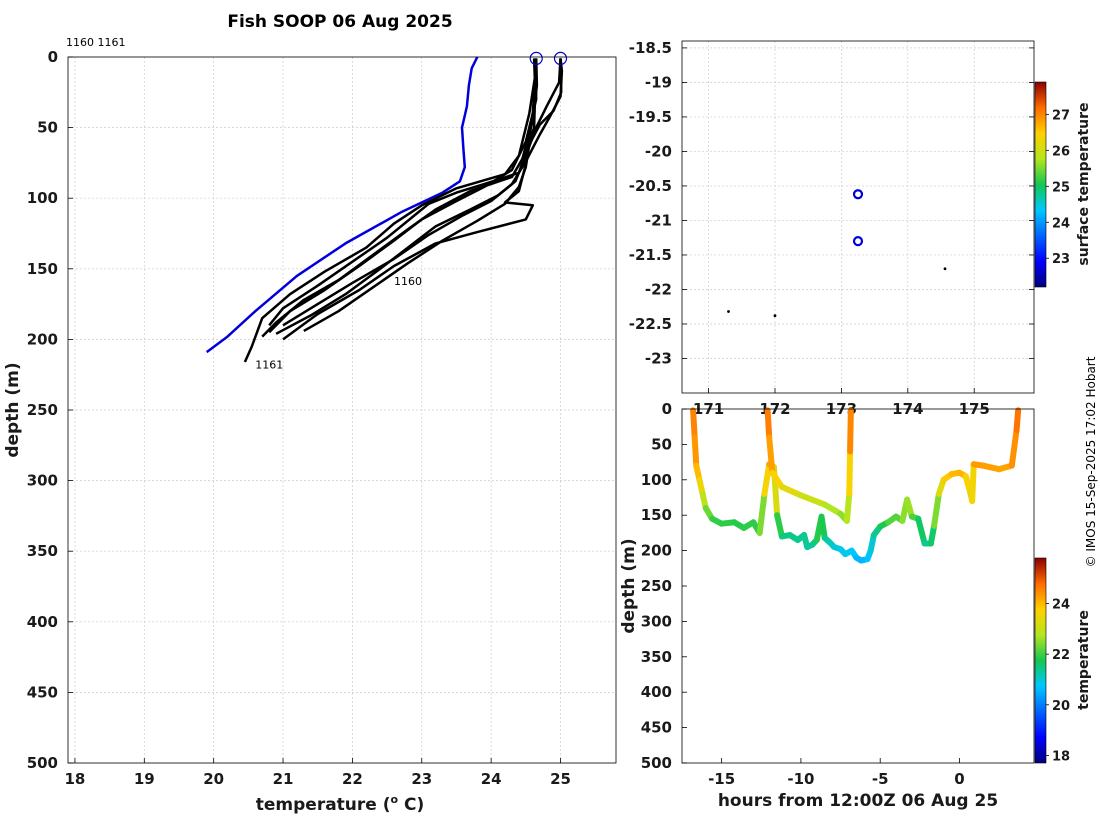  I want to click on y-tick-label: 100, so click(656, 480).